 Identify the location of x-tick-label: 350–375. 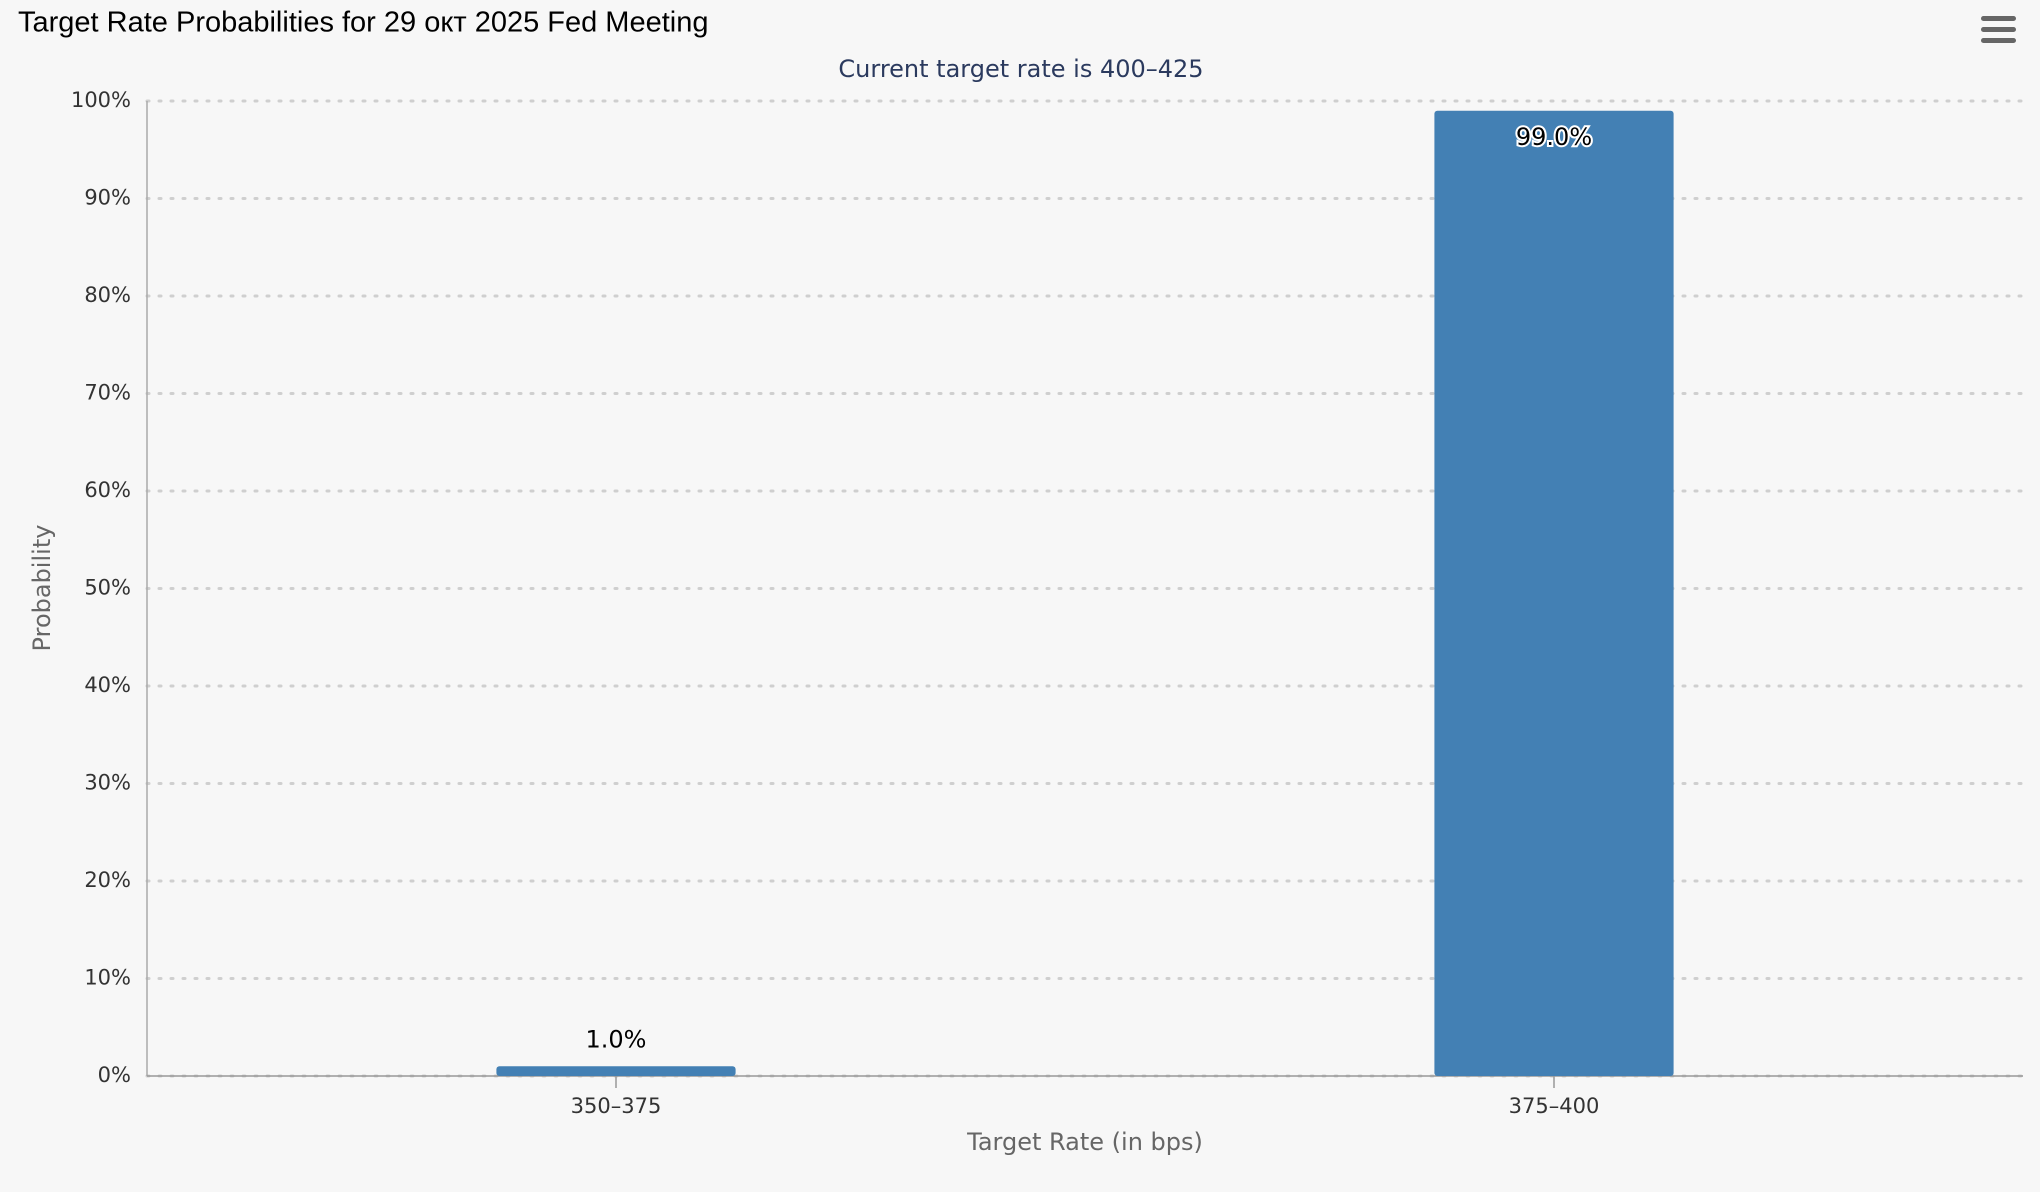
(616, 1106).